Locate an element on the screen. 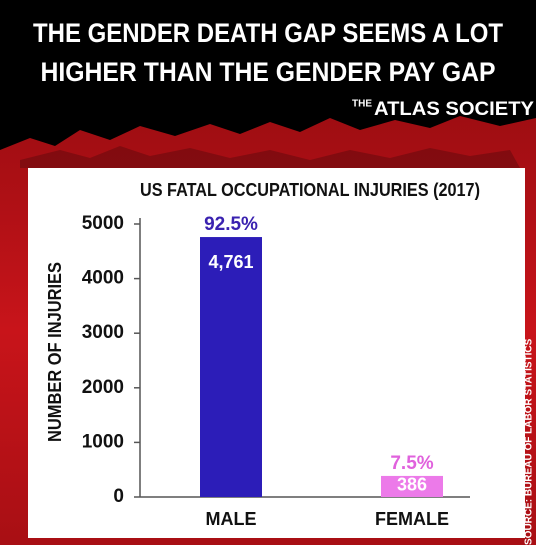  y-tick-label: 5000 is located at coordinates (103, 223).